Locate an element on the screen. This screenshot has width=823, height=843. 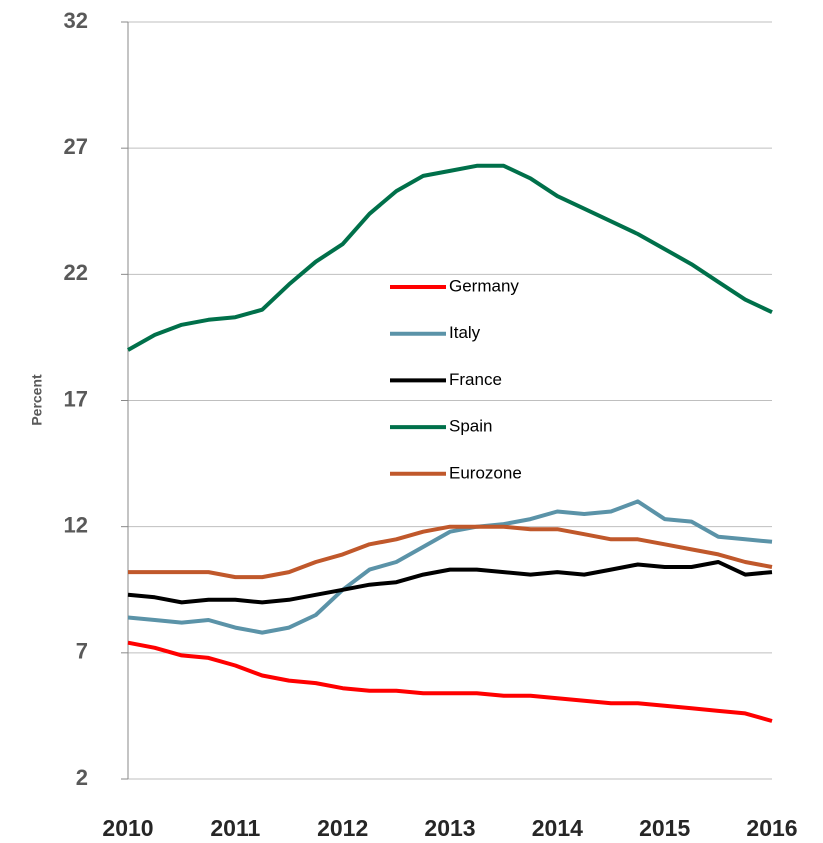
legend-label: France is located at coordinates (475, 379).